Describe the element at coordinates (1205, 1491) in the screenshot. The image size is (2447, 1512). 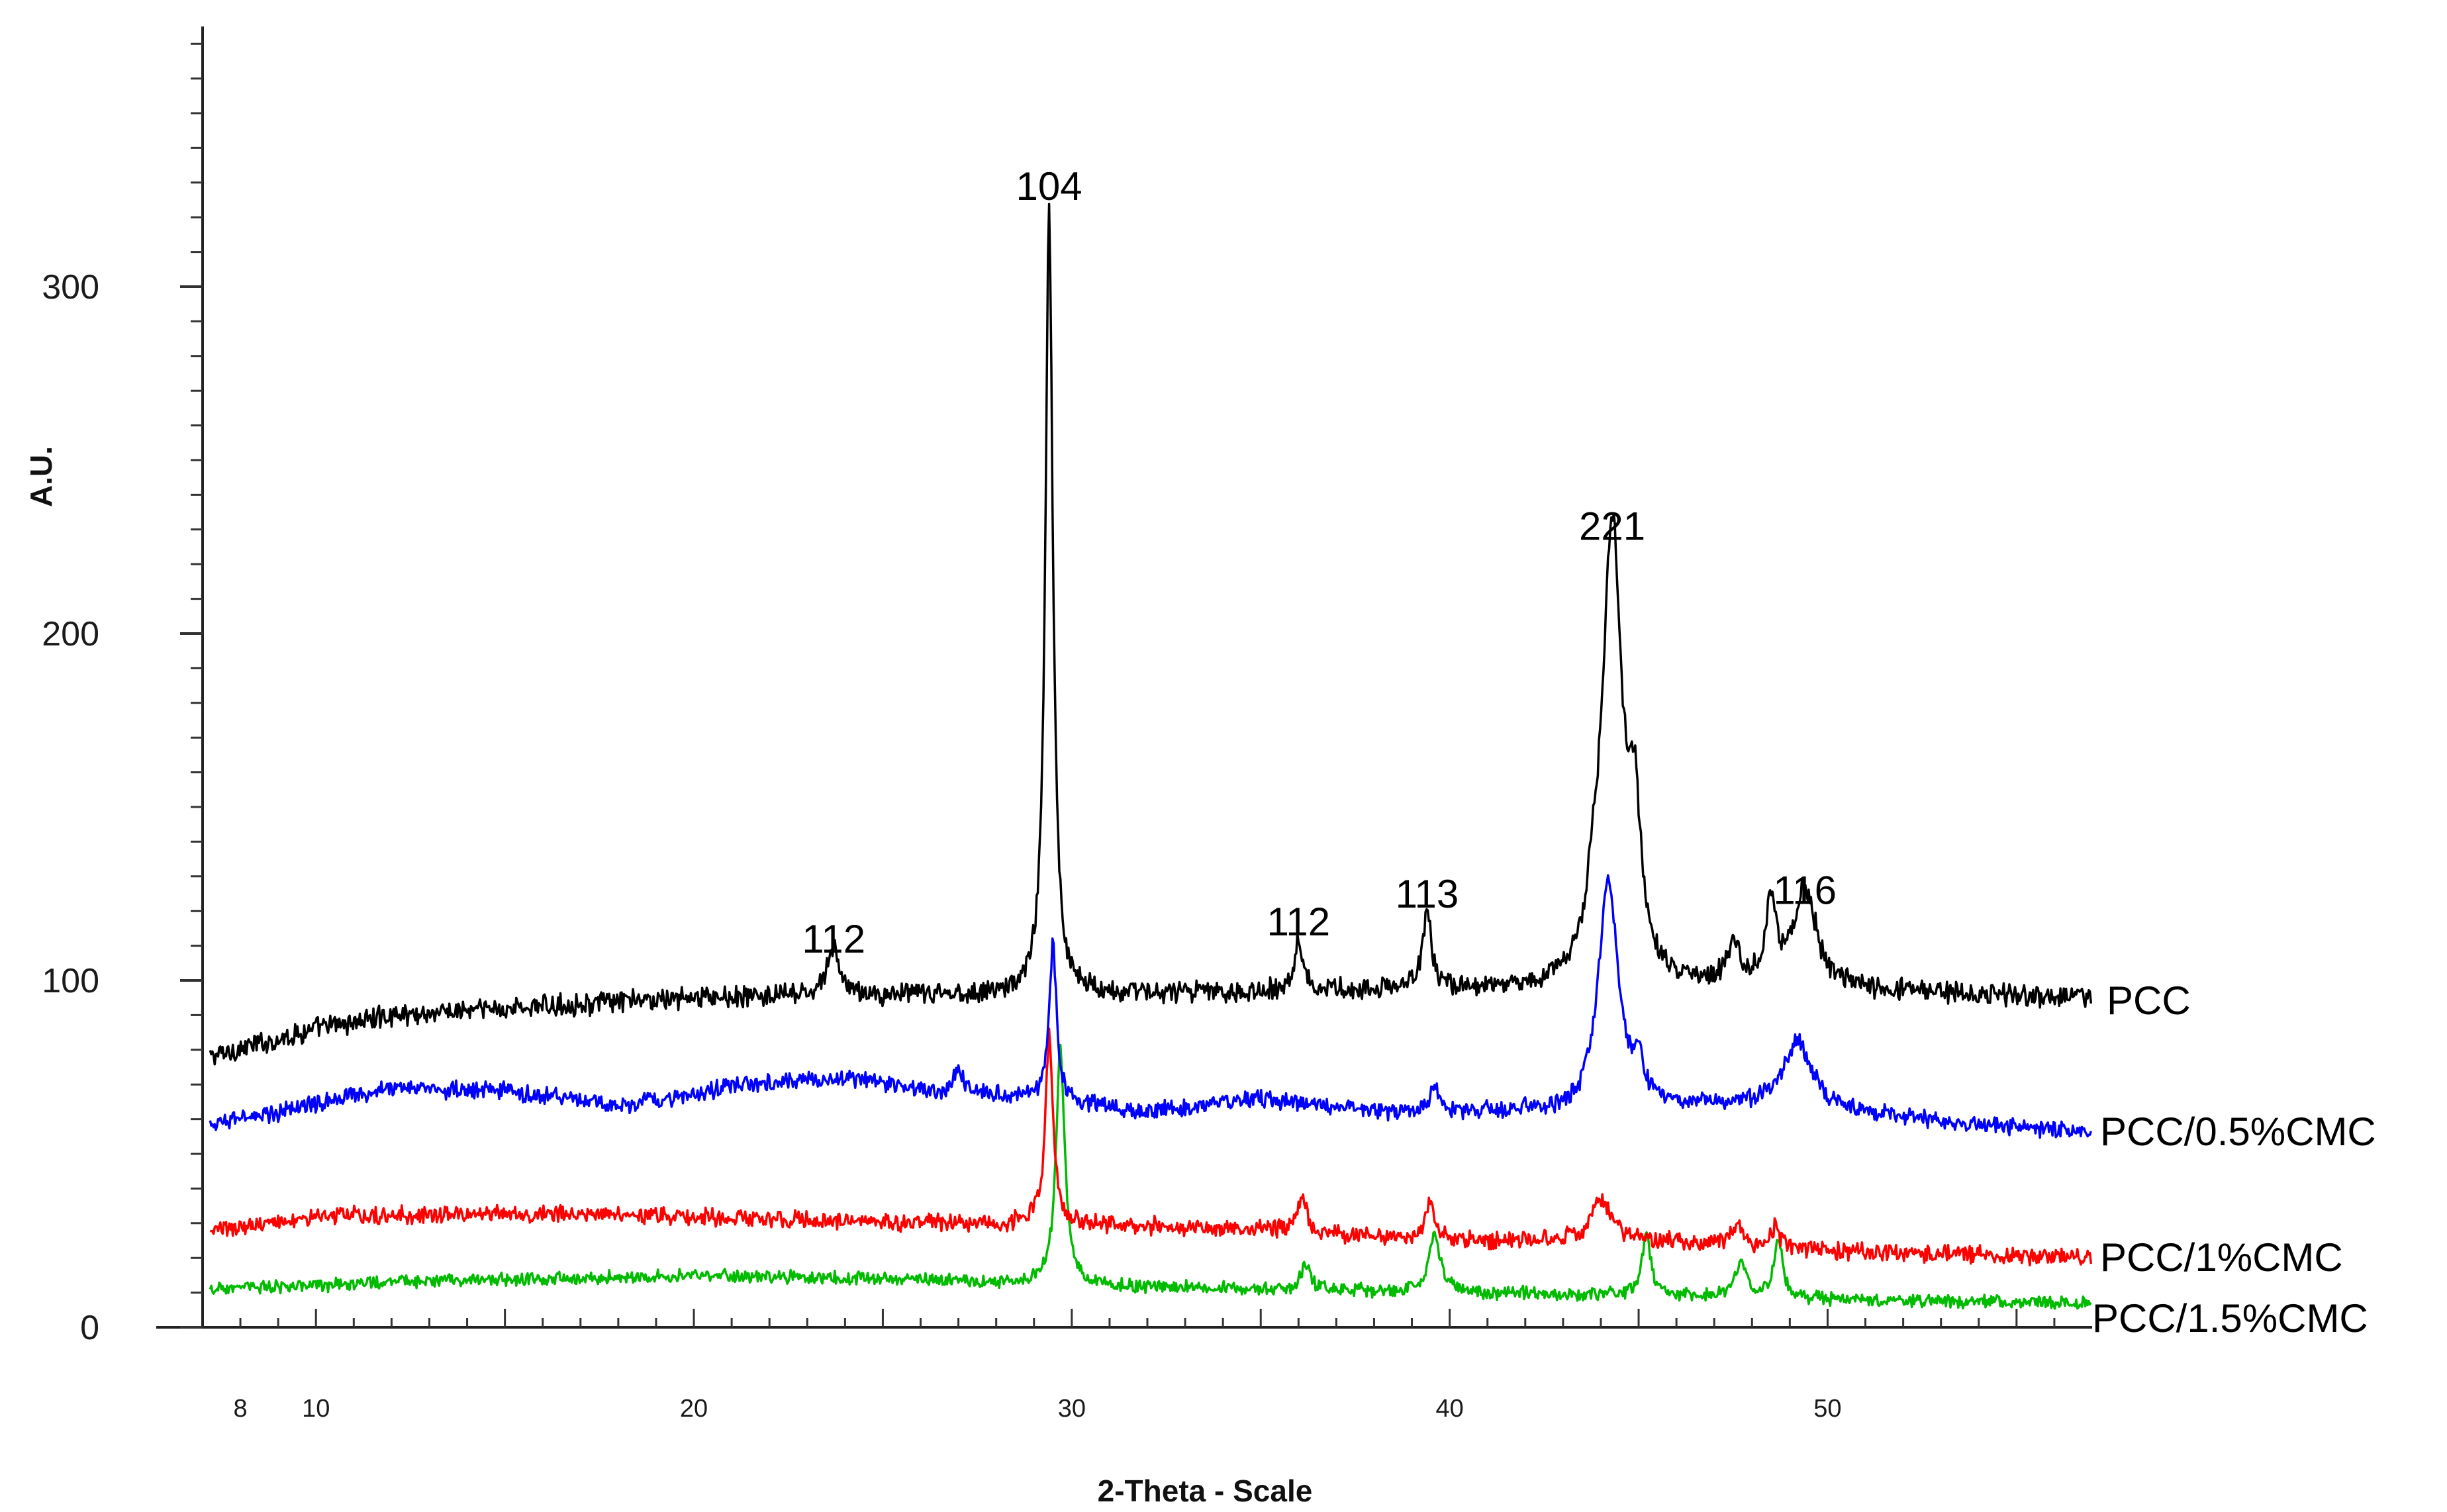
I see `x-axis-label: 2-Theta - Scale` at that location.